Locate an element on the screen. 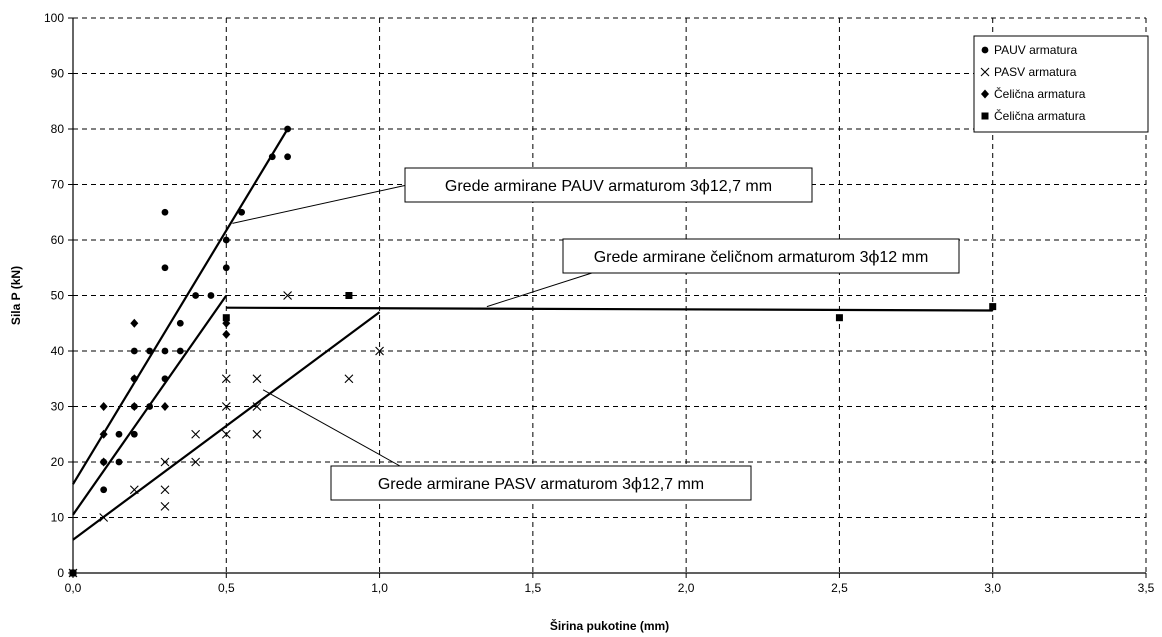 The width and height of the screenshot is (1162, 637). legend-marker-x is located at coordinates (985, 72).